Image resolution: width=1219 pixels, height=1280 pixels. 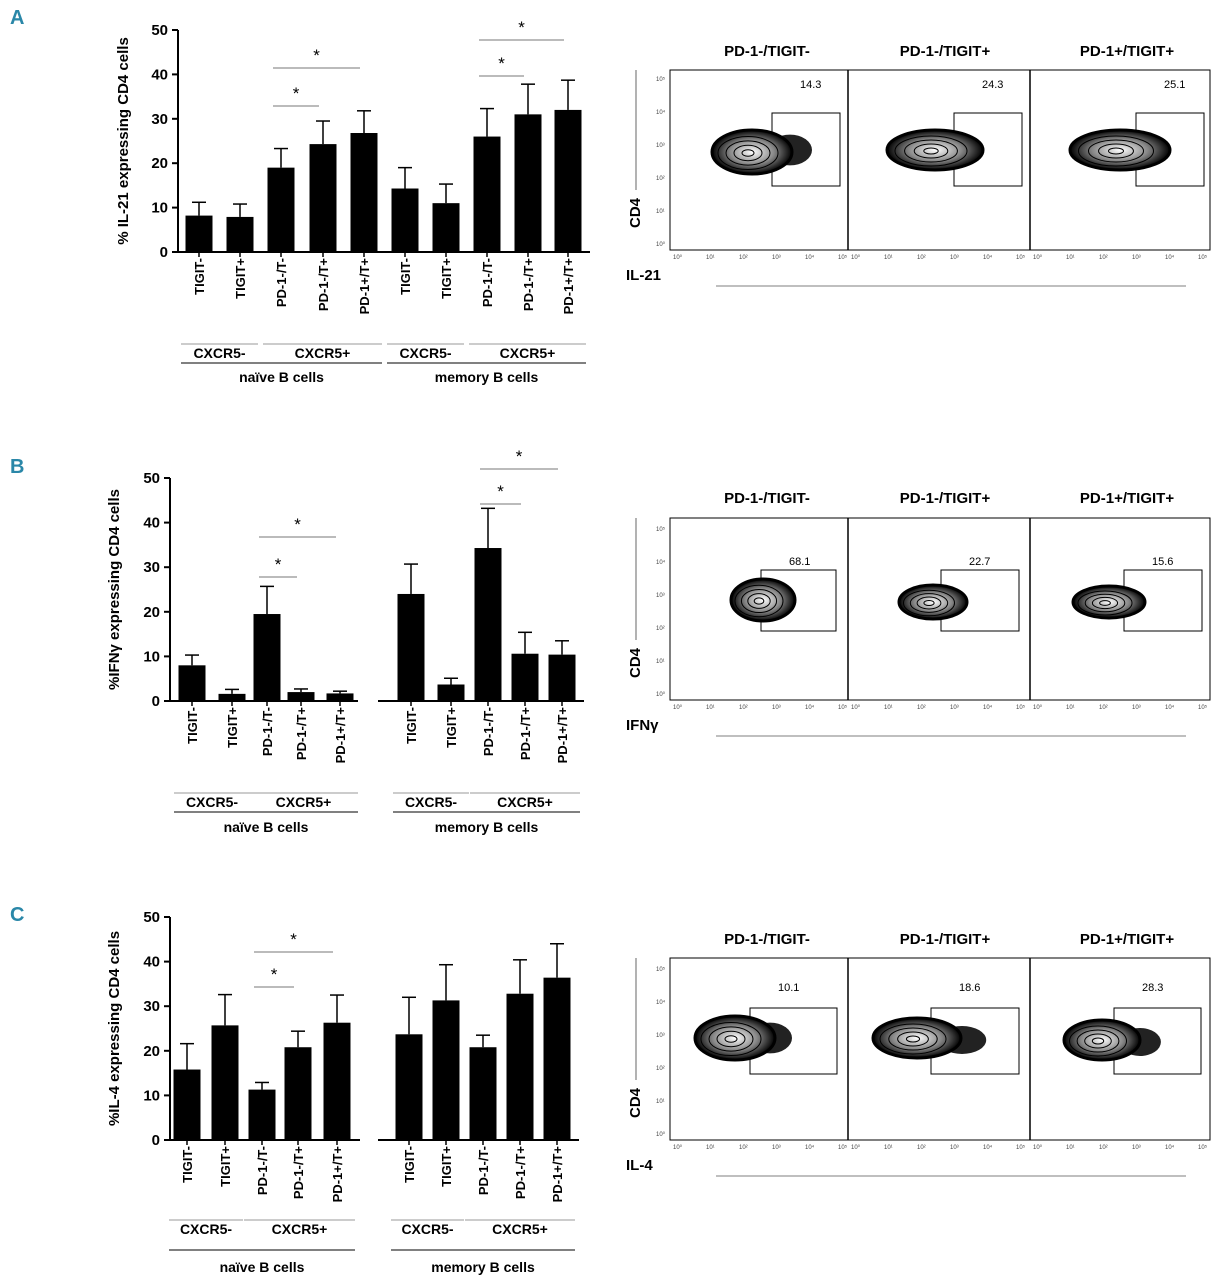 What do you see at coordinates (123, 141) in the screenshot?
I see `y-axis-label: % IL-21 expressing CD4 cells` at bounding box center [123, 141].